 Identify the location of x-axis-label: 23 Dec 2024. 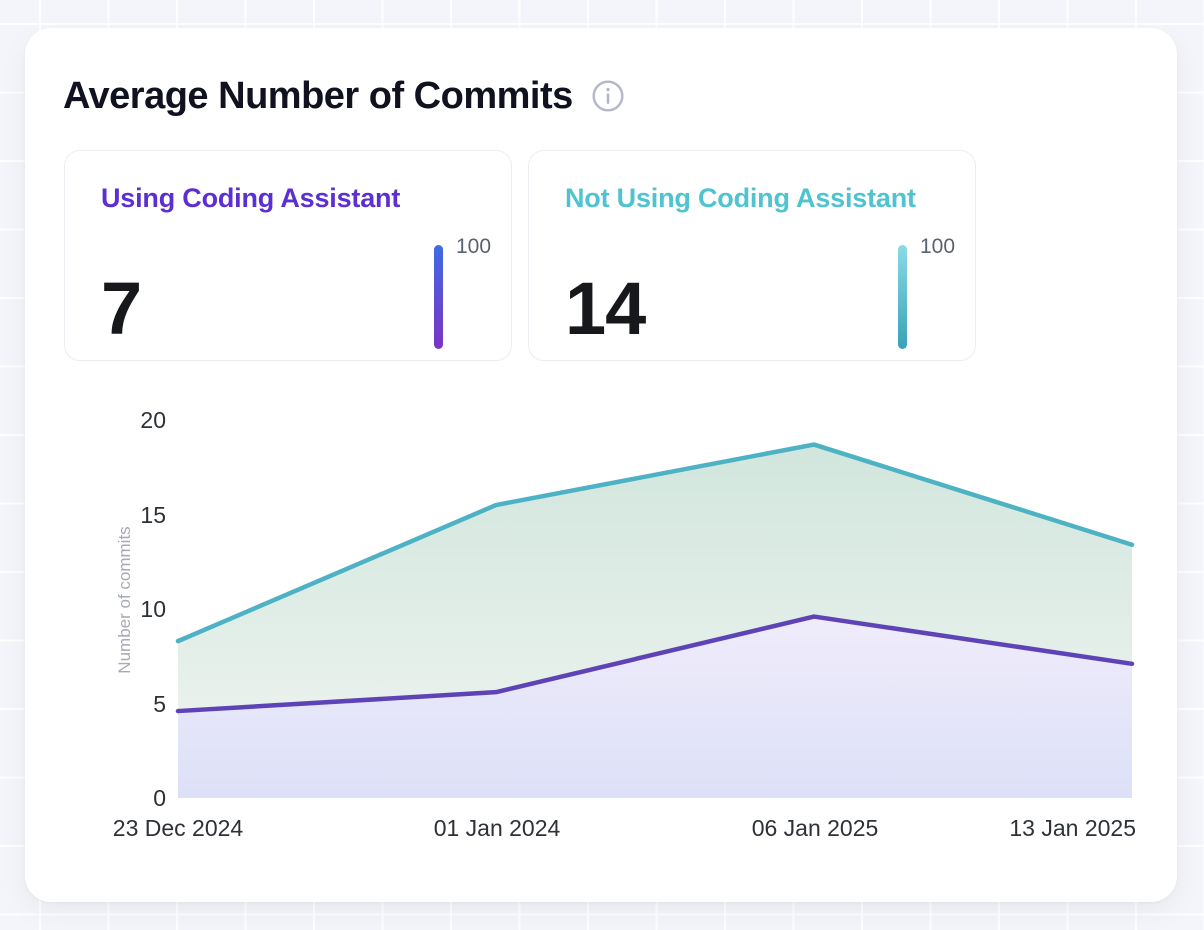
(178, 828).